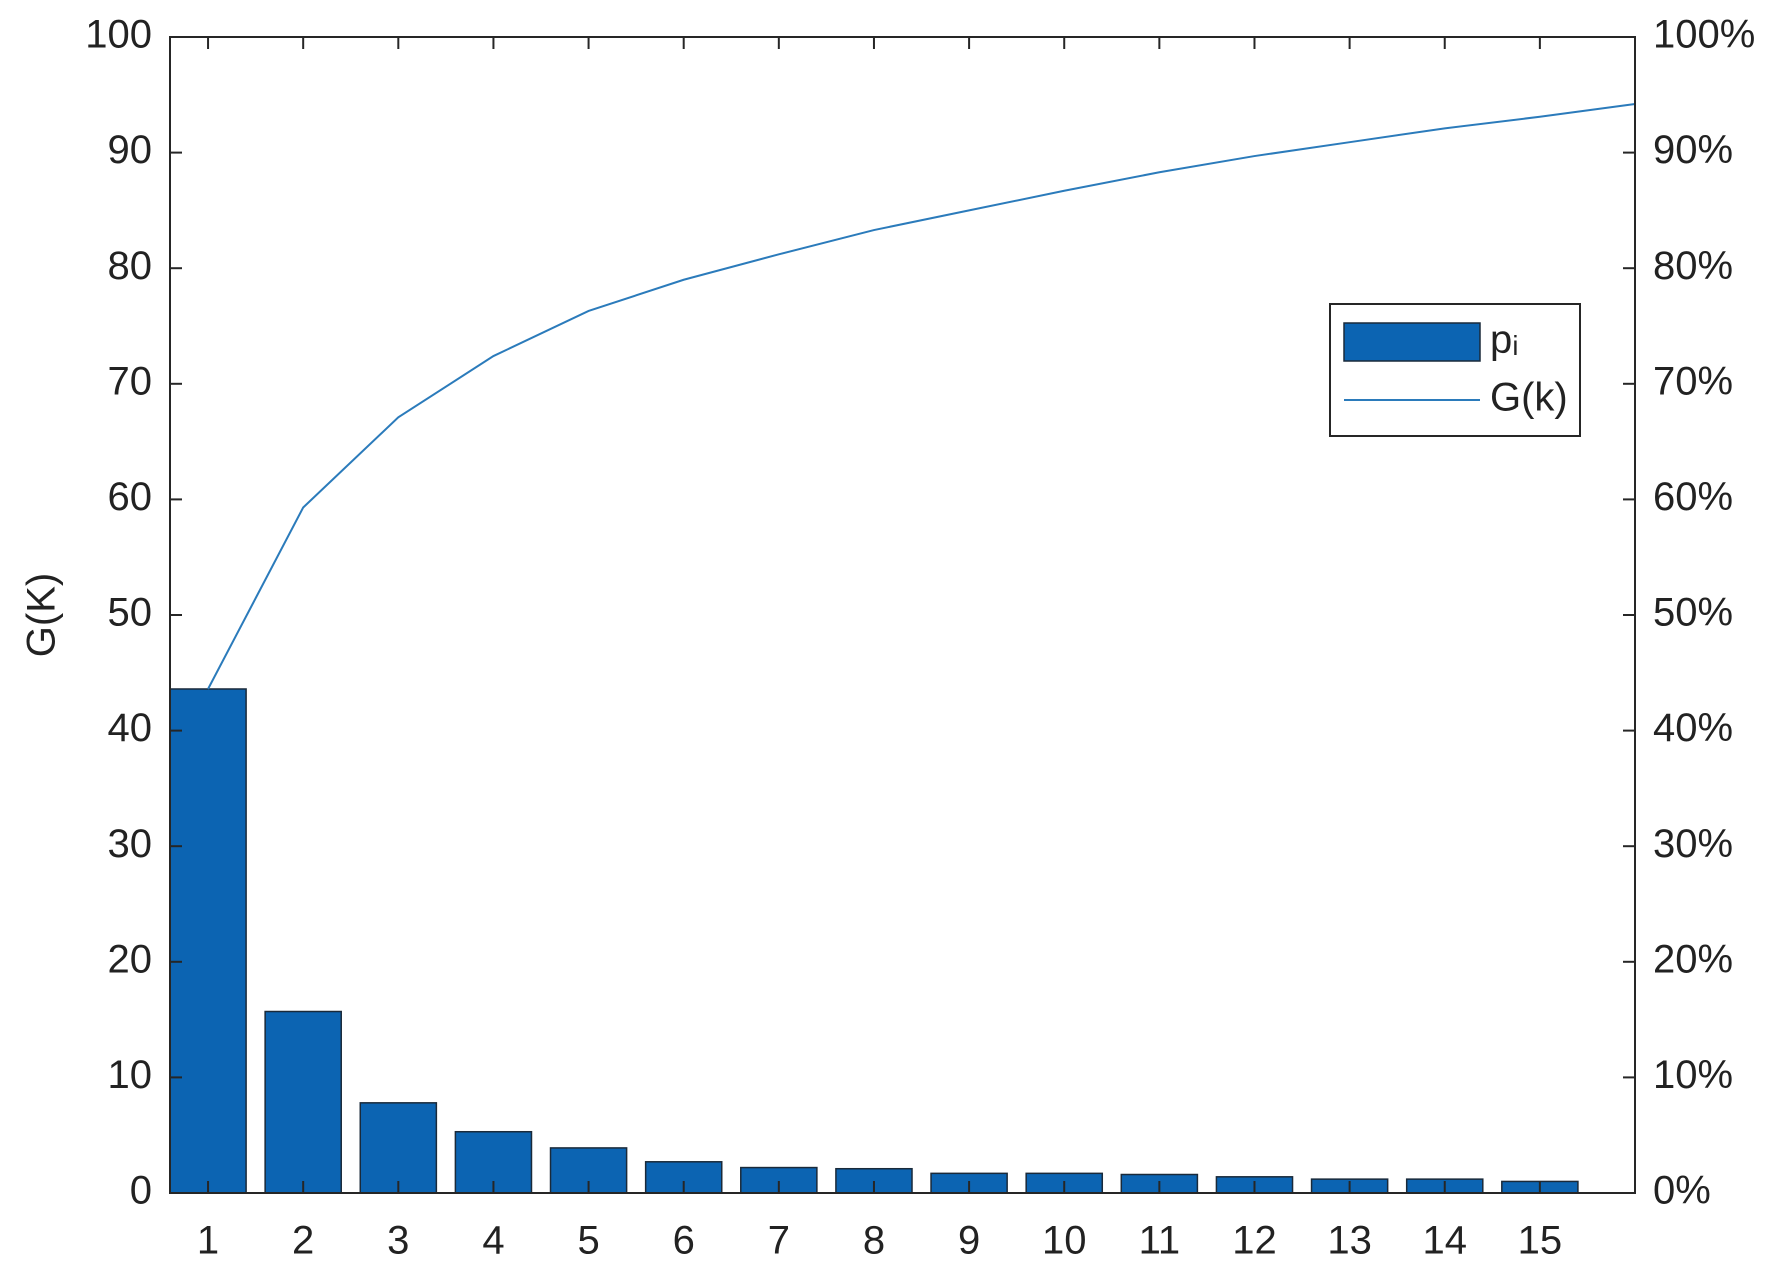 This screenshot has width=1776, height=1282. What do you see at coordinates (130, 959) in the screenshot?
I see `y-tick-label: 20` at bounding box center [130, 959].